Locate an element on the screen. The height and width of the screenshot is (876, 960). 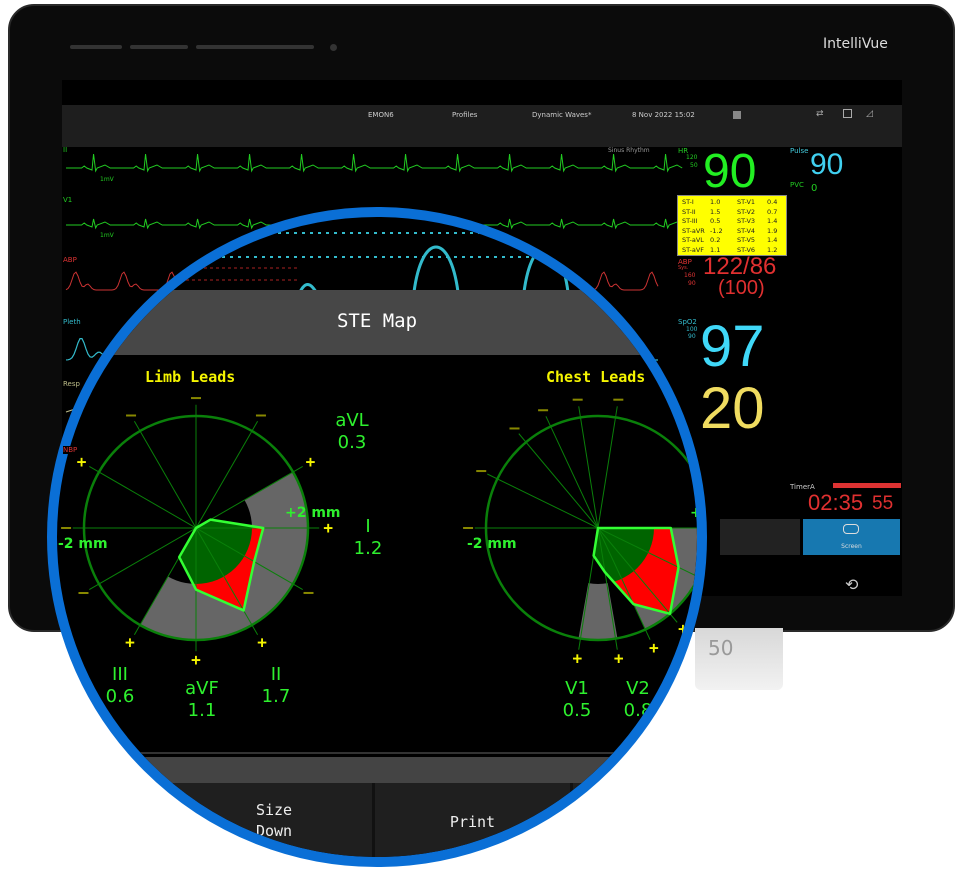
lead-label-iii: III 0.6 is located at coordinates (120, 686).